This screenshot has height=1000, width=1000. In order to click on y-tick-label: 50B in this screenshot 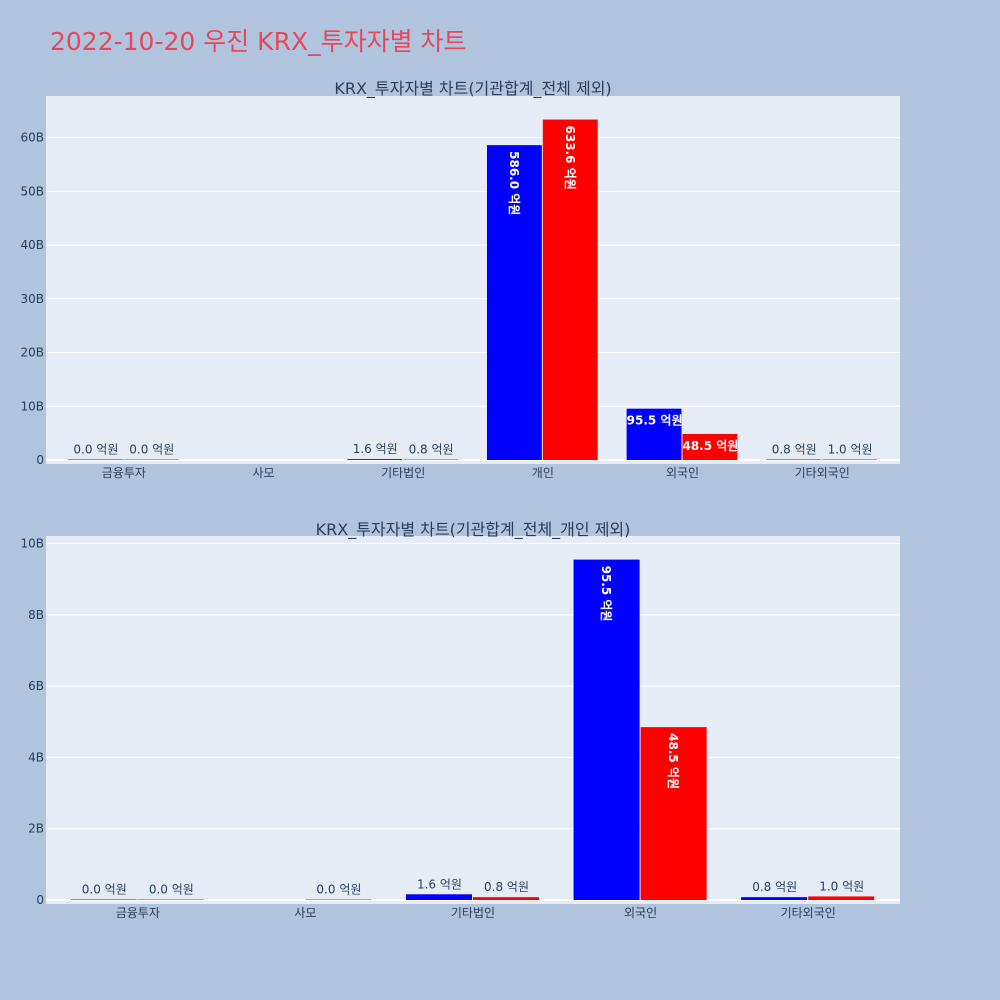, I will do `click(32, 191)`.